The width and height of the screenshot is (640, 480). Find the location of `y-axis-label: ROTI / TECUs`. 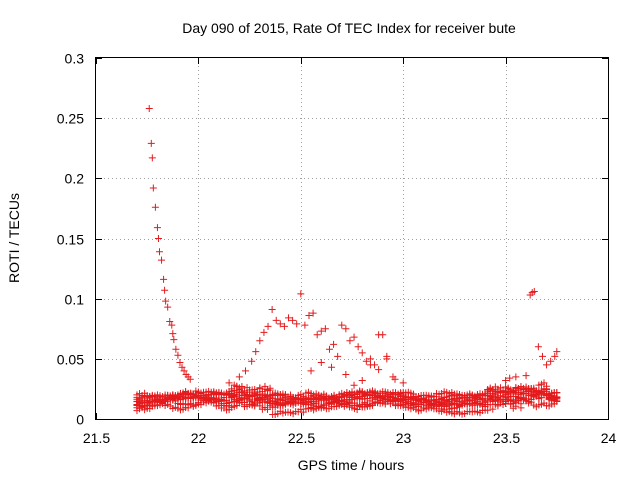

y-axis-label: ROTI / TECUs is located at coordinates (14, 238).